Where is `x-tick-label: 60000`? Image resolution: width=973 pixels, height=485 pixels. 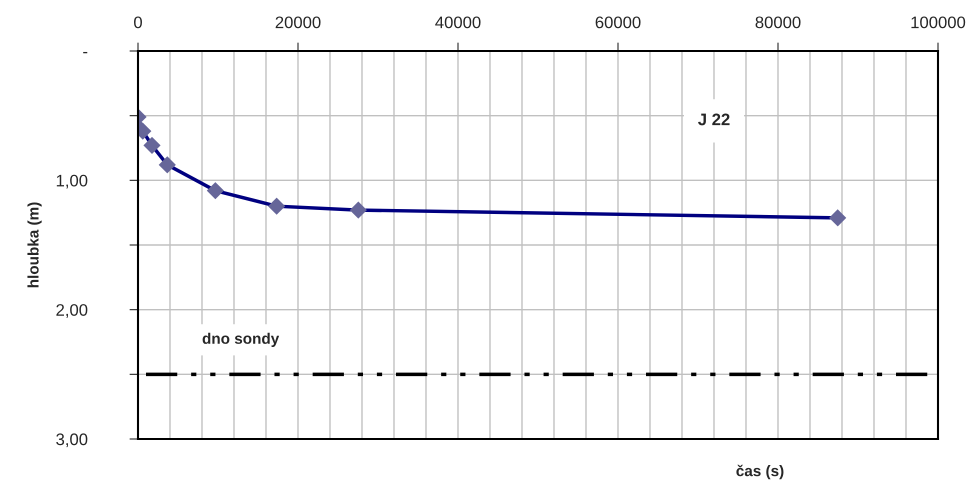
x-tick-label: 60000 is located at coordinates (618, 22).